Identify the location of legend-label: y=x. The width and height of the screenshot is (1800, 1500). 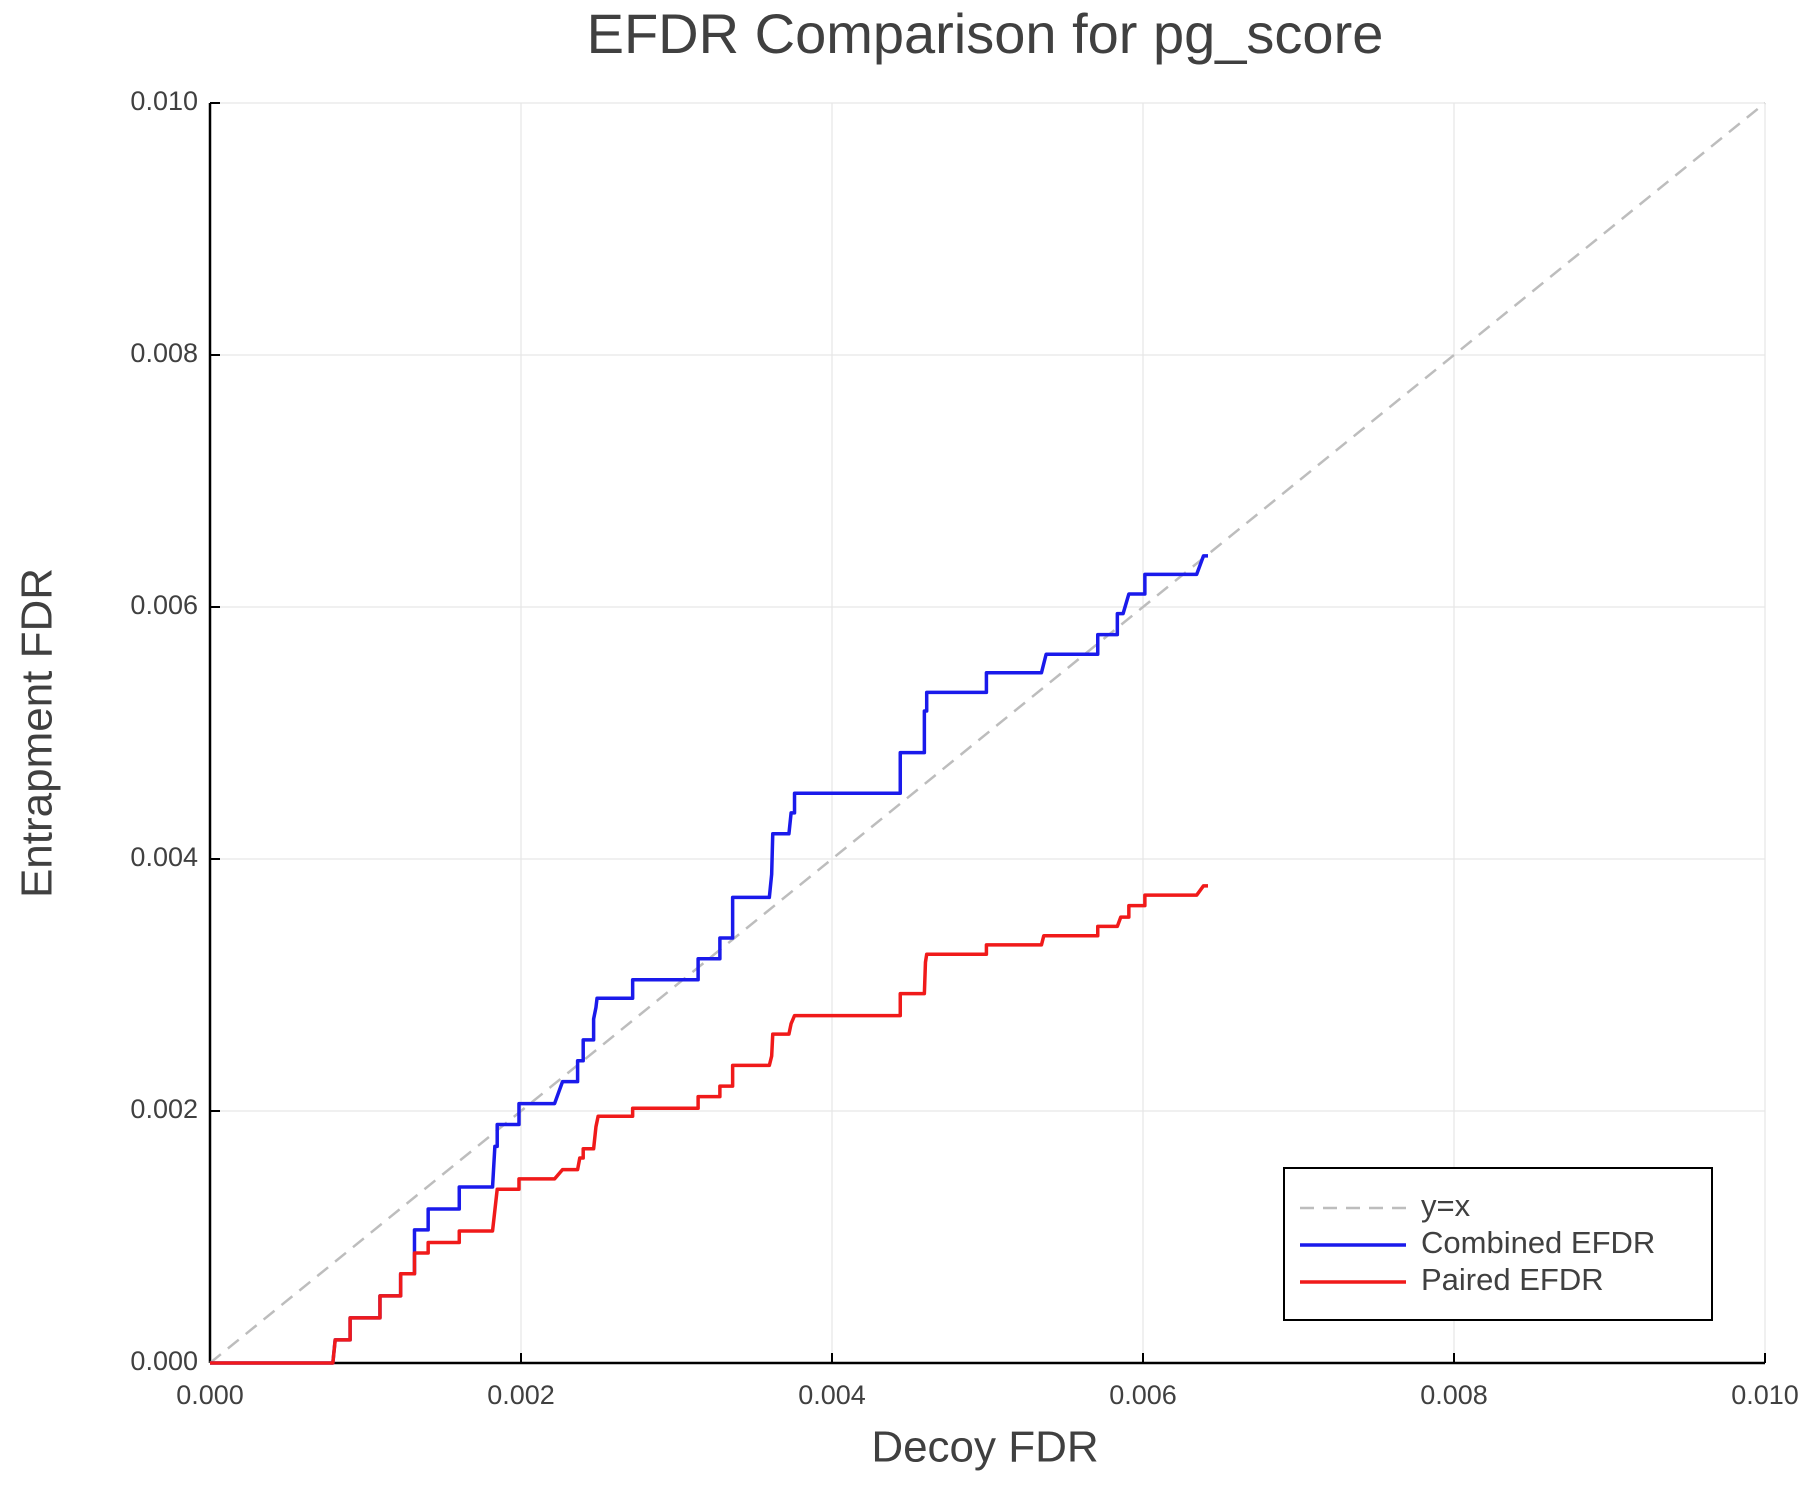
(1446, 1205).